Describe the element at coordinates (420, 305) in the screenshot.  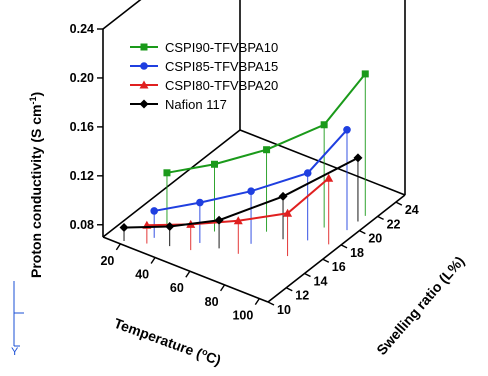
I see `y-axis-title: Swelling ratio (L%)` at that location.